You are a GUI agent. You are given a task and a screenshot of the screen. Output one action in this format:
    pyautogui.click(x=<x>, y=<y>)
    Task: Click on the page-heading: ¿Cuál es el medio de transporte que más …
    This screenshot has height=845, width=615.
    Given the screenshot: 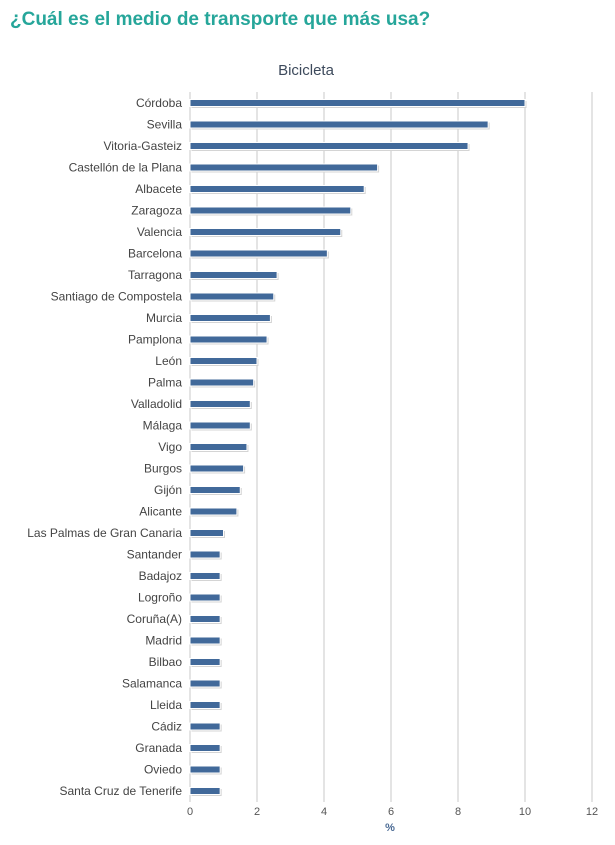 What is the action you would take?
    pyautogui.click(x=220, y=19)
    